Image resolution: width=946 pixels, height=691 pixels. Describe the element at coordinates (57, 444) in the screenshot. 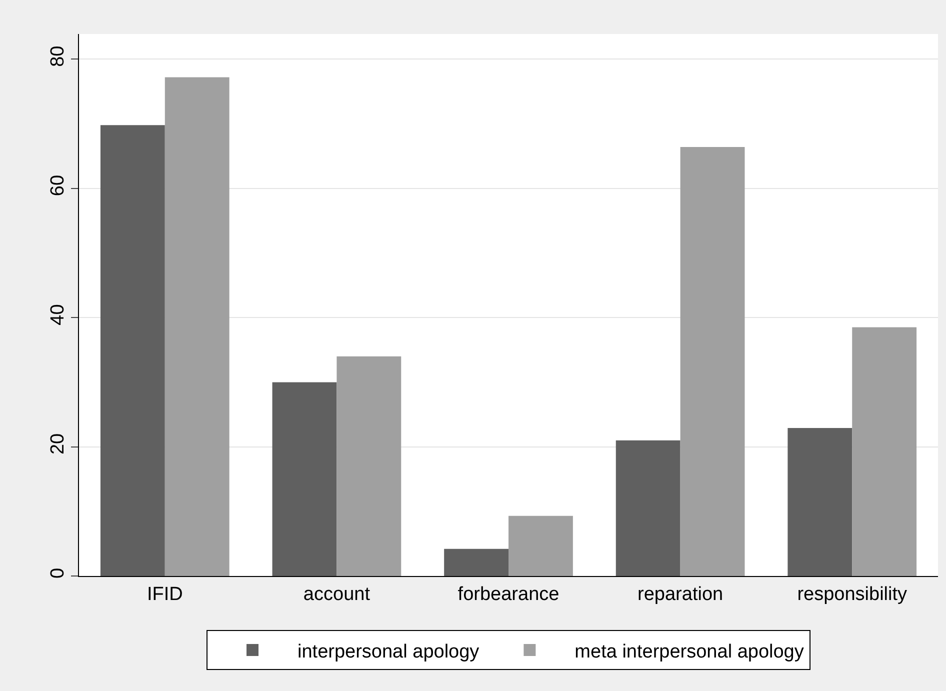

I see `y-tick-label: 20` at that location.